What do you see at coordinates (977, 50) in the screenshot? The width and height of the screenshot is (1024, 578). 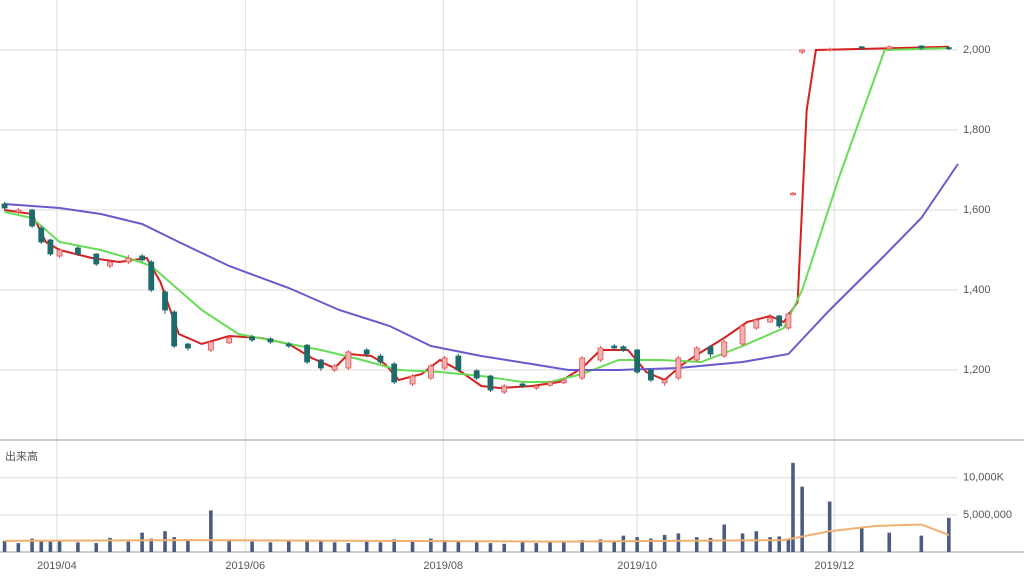 I see `y-tick-label: 2,000` at bounding box center [977, 50].